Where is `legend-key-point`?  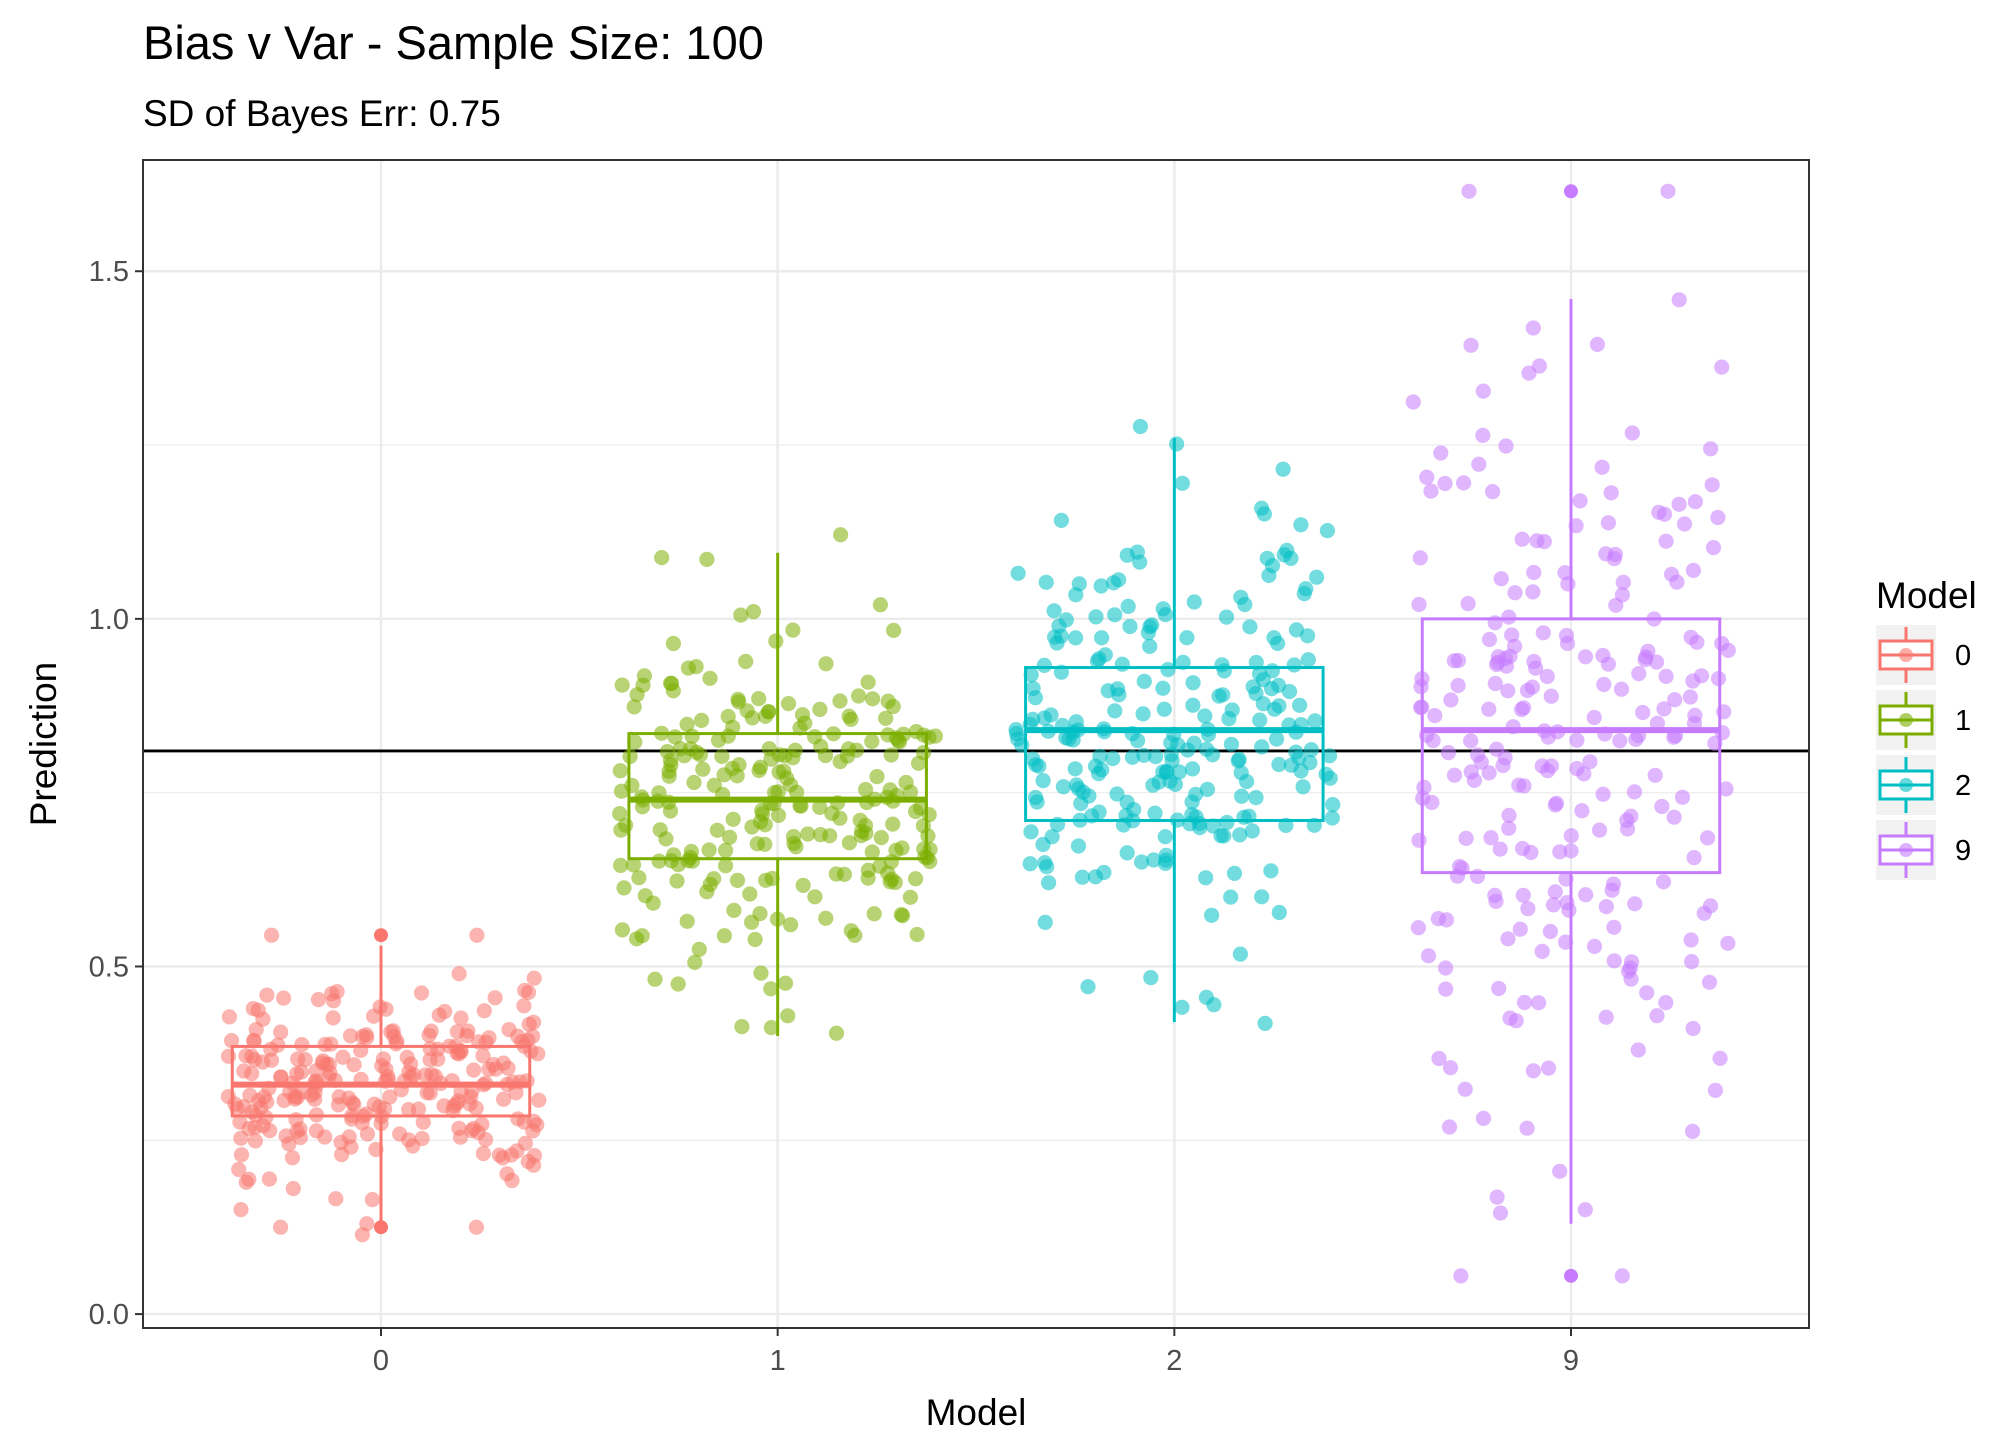
legend-key-point is located at coordinates (1906, 785).